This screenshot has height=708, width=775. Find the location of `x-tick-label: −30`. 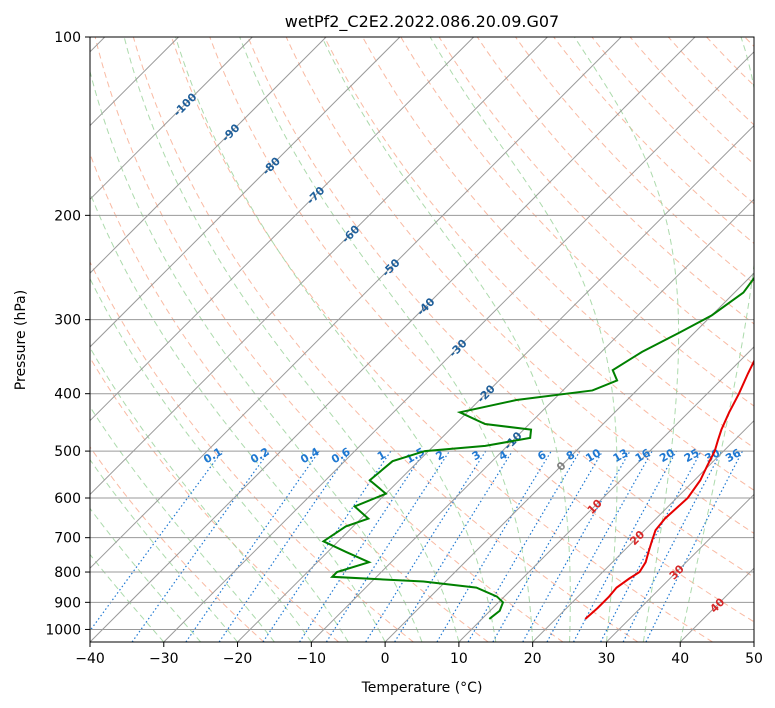

x-tick-label: −30 is located at coordinates (164, 659).